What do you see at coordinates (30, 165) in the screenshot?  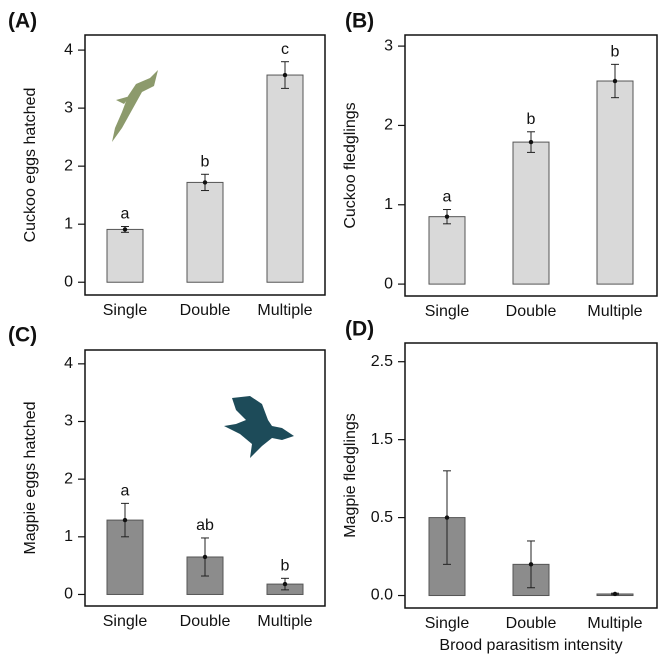 I see `y-axis-title: Cuckoo eggs hatched` at bounding box center [30, 165].